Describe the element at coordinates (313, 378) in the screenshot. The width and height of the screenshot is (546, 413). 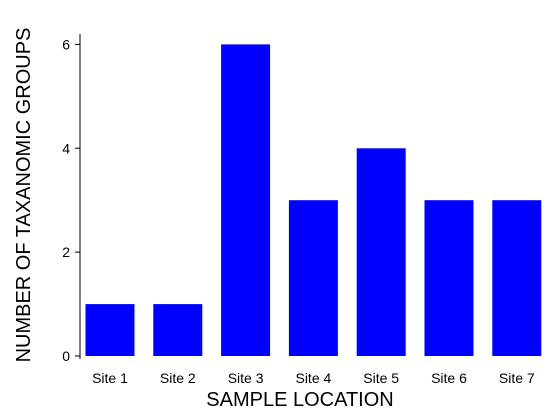
I see `x-tick-label: Site 4` at that location.